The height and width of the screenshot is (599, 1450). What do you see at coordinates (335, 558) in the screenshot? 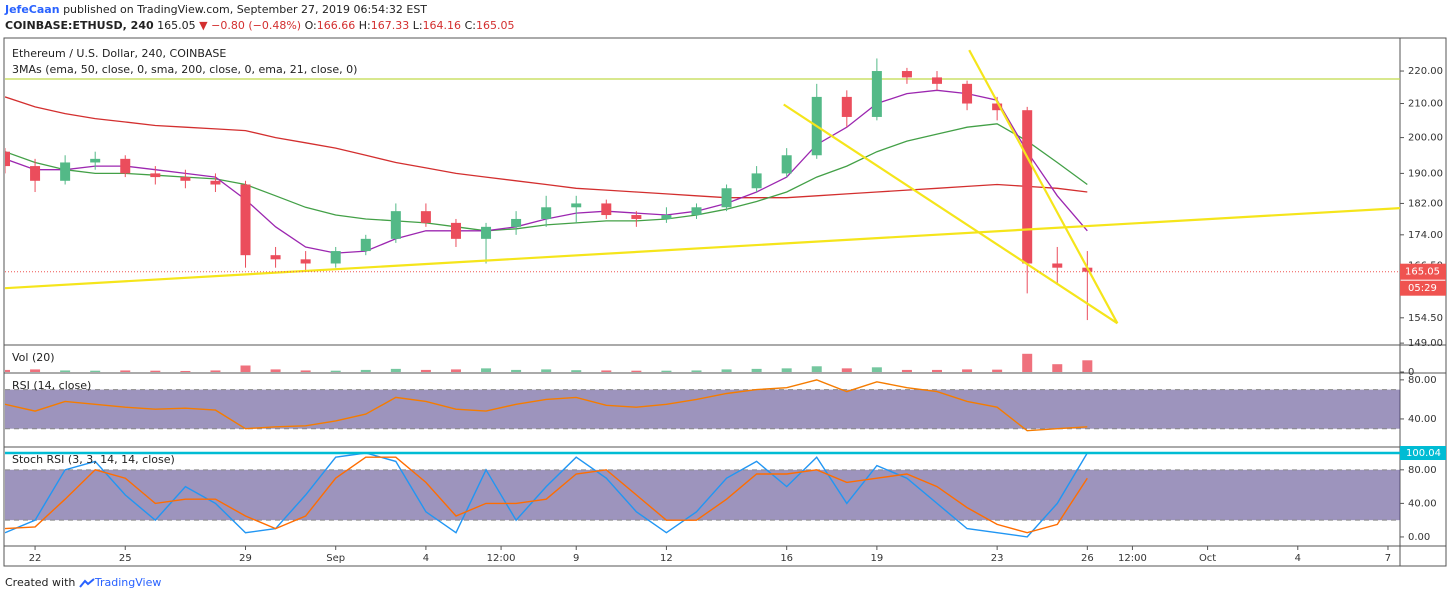
I see `x-tick-label: Sep` at bounding box center [335, 558].